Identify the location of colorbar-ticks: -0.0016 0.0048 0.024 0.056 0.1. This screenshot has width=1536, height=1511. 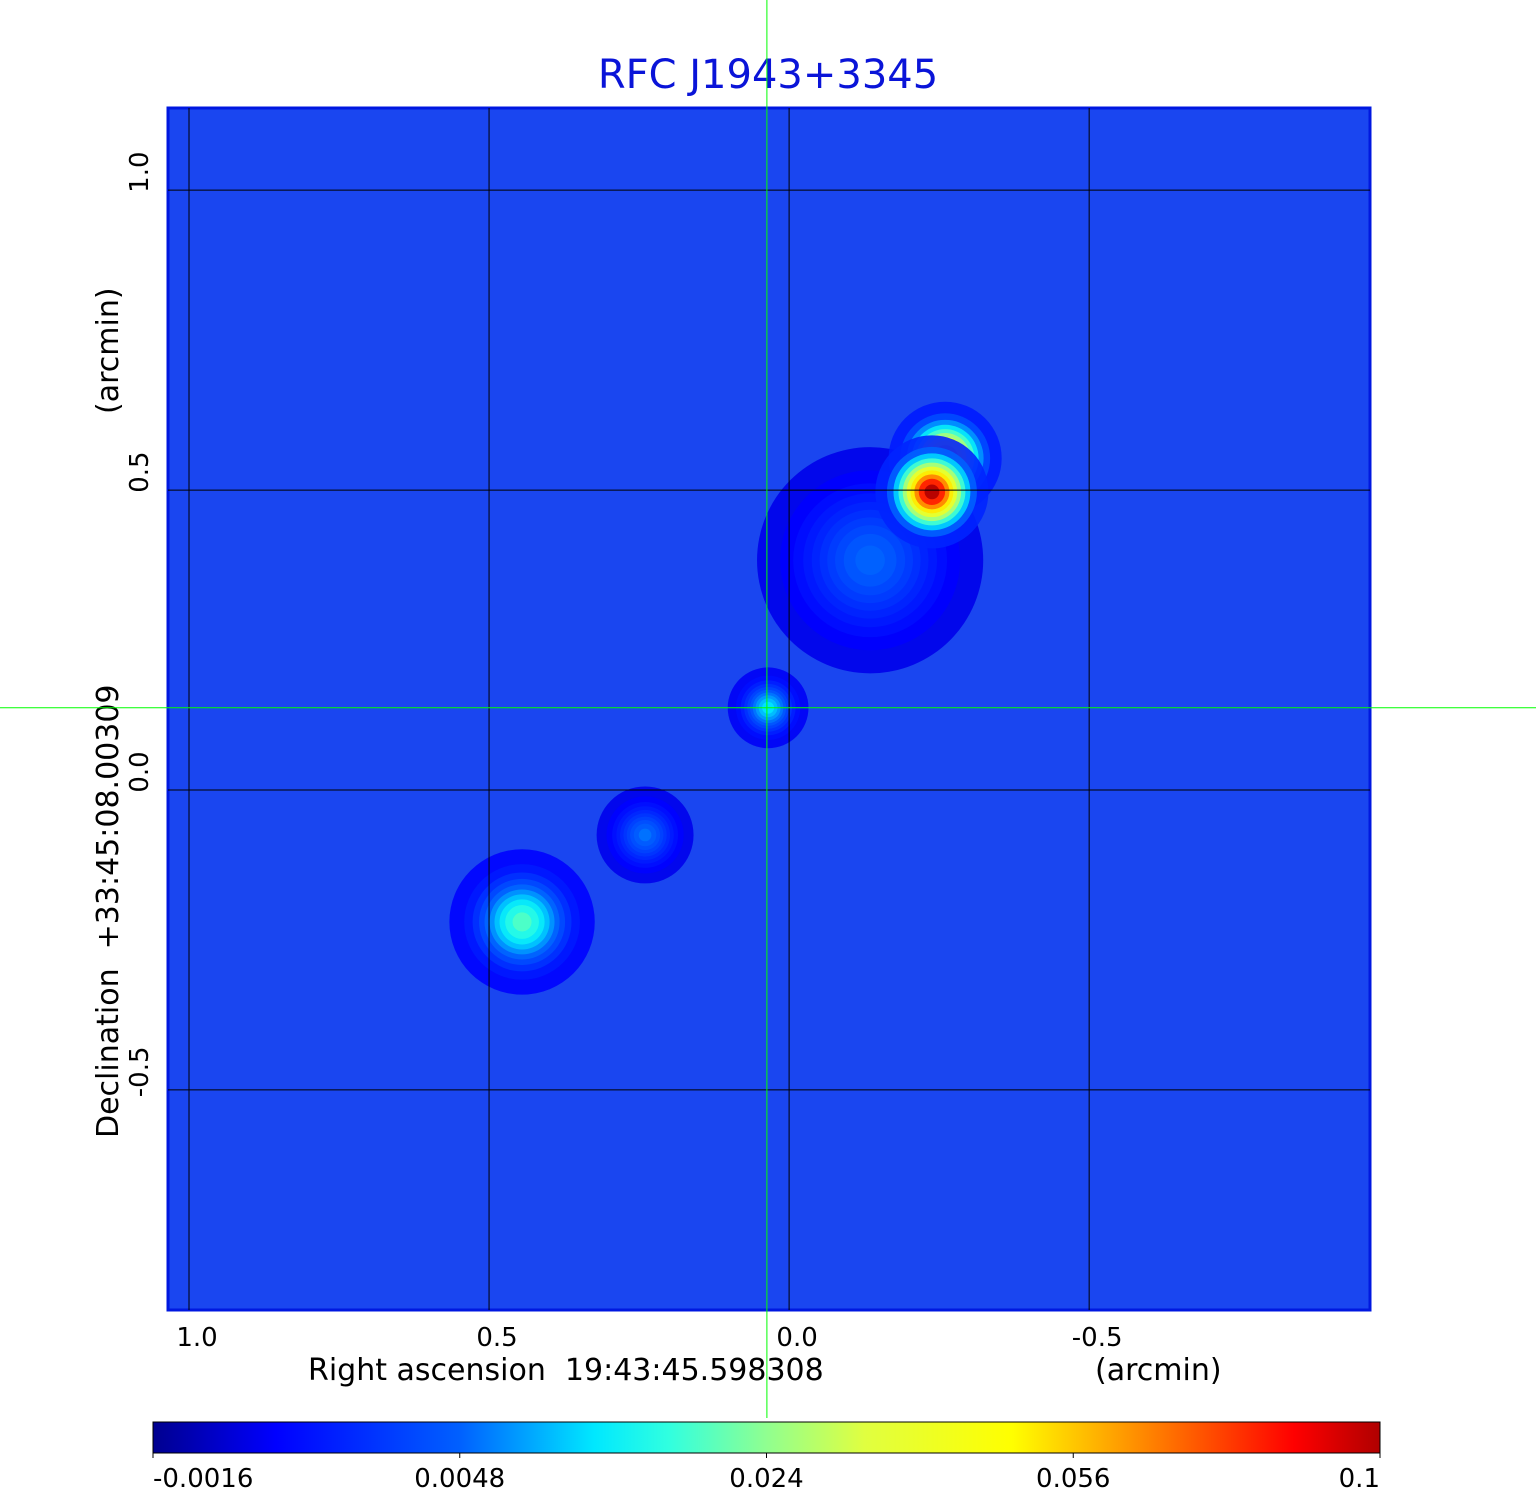
(766, 1473).